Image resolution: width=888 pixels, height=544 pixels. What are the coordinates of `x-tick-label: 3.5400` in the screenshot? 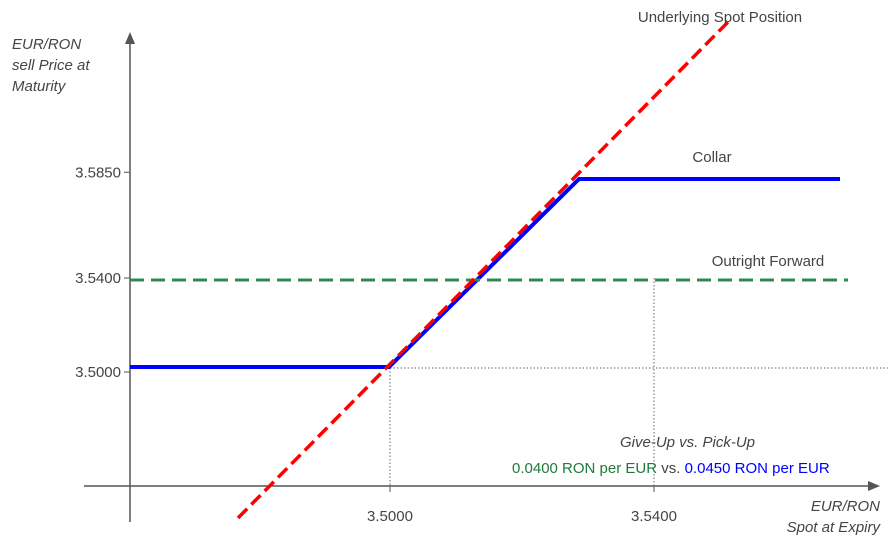 It's located at (654, 516).